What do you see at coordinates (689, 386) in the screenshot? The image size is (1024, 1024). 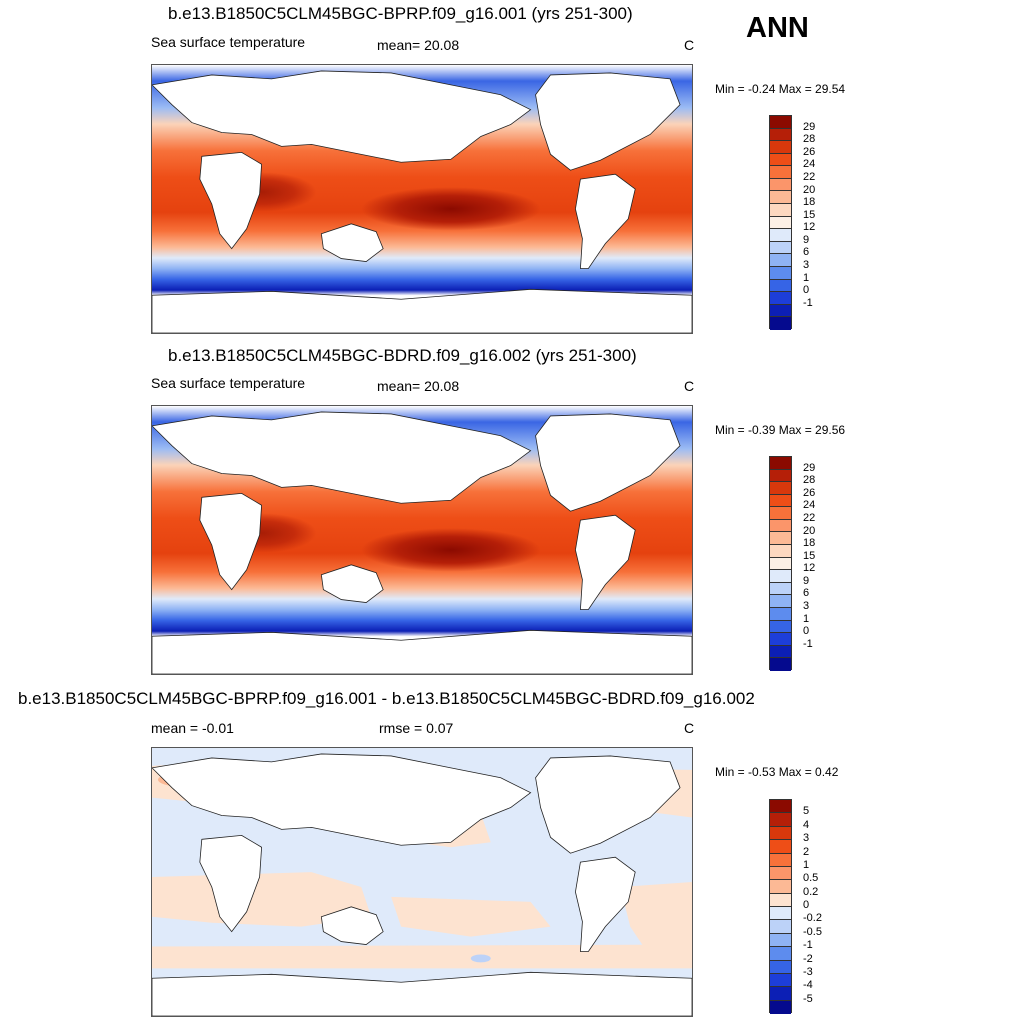 I see `panel2-units-label: C` at bounding box center [689, 386].